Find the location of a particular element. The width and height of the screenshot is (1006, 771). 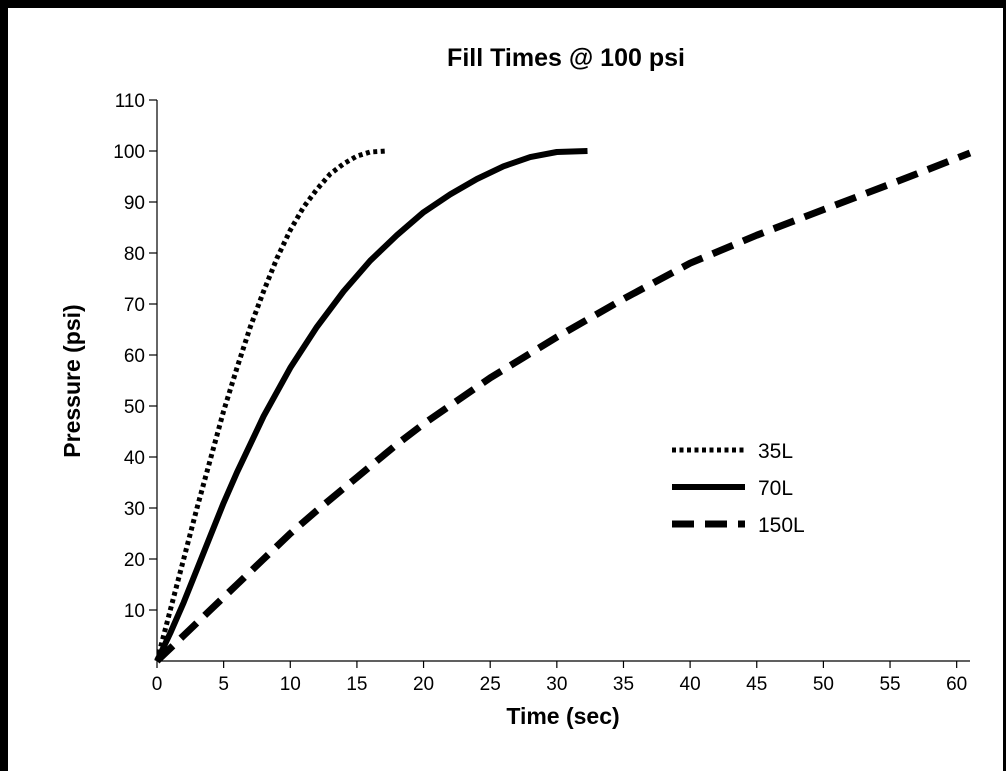

legend-label-150l: 150L is located at coordinates (781, 525).